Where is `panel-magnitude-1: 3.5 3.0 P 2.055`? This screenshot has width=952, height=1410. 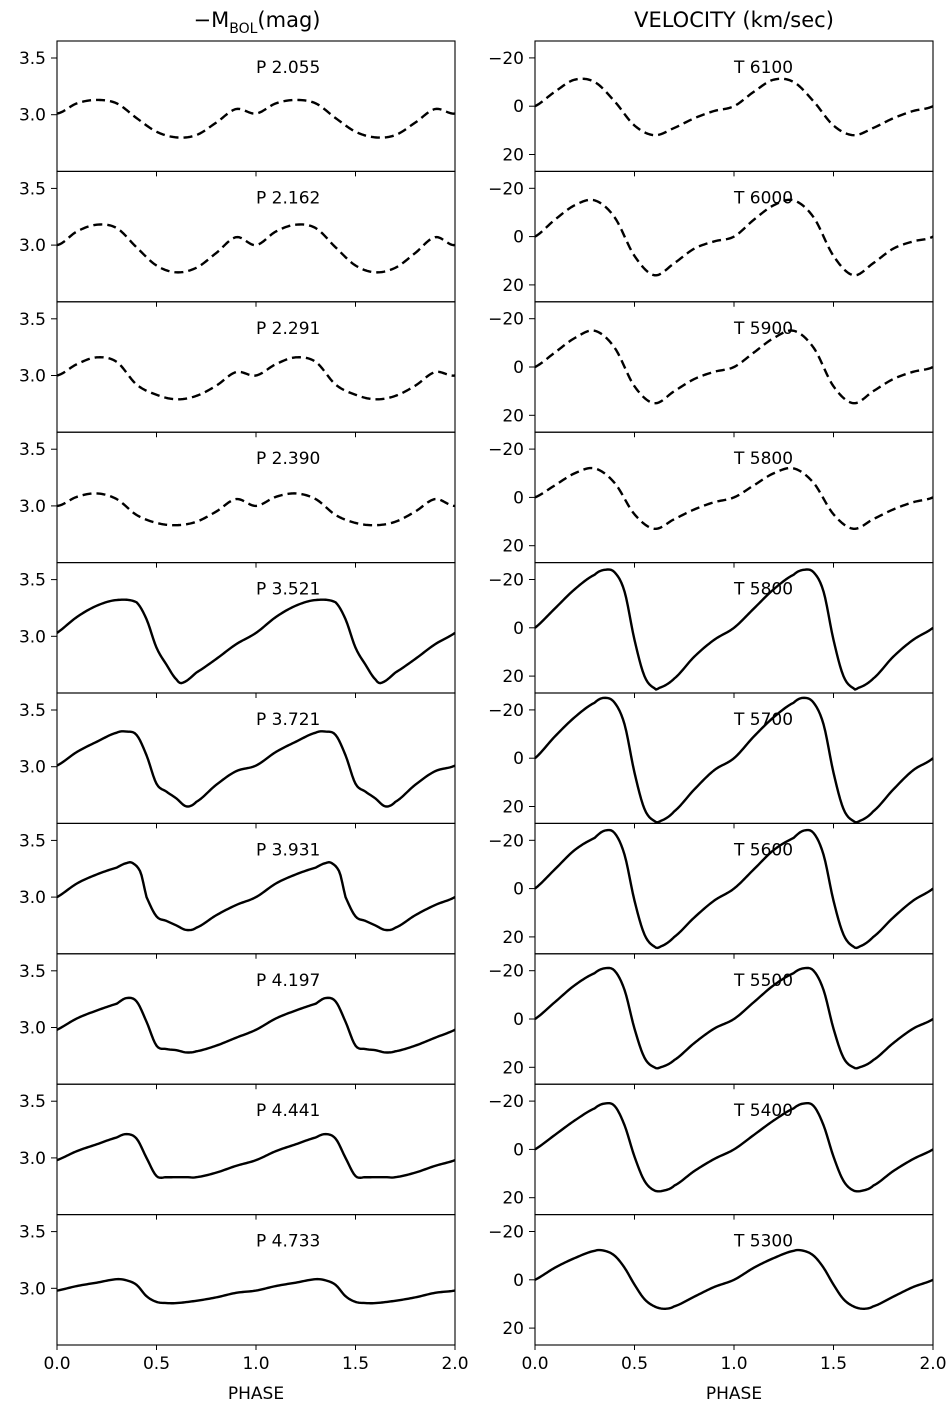 panel-magnitude-1: 3.5 3.0 P 2.055 is located at coordinates (237, 108).